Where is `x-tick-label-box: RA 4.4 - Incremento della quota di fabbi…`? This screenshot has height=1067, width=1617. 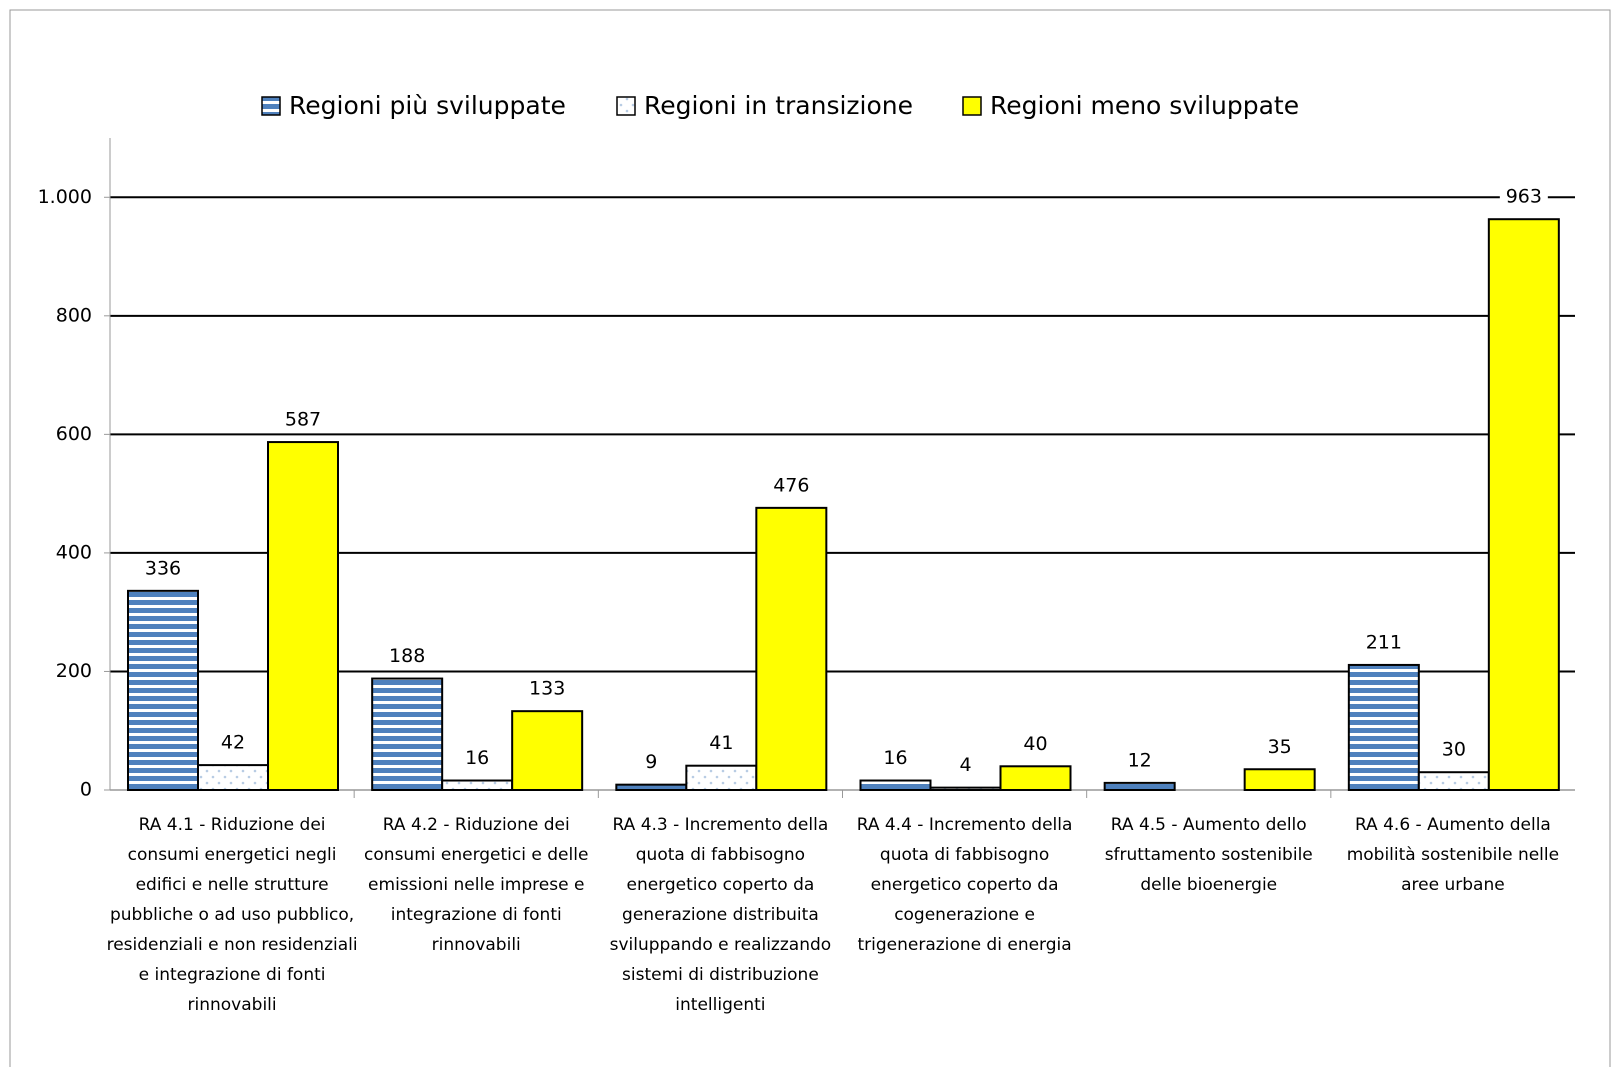
x-tick-label-box: RA 4.4 - Incremento della quota di fabbi… is located at coordinates (964, 885).